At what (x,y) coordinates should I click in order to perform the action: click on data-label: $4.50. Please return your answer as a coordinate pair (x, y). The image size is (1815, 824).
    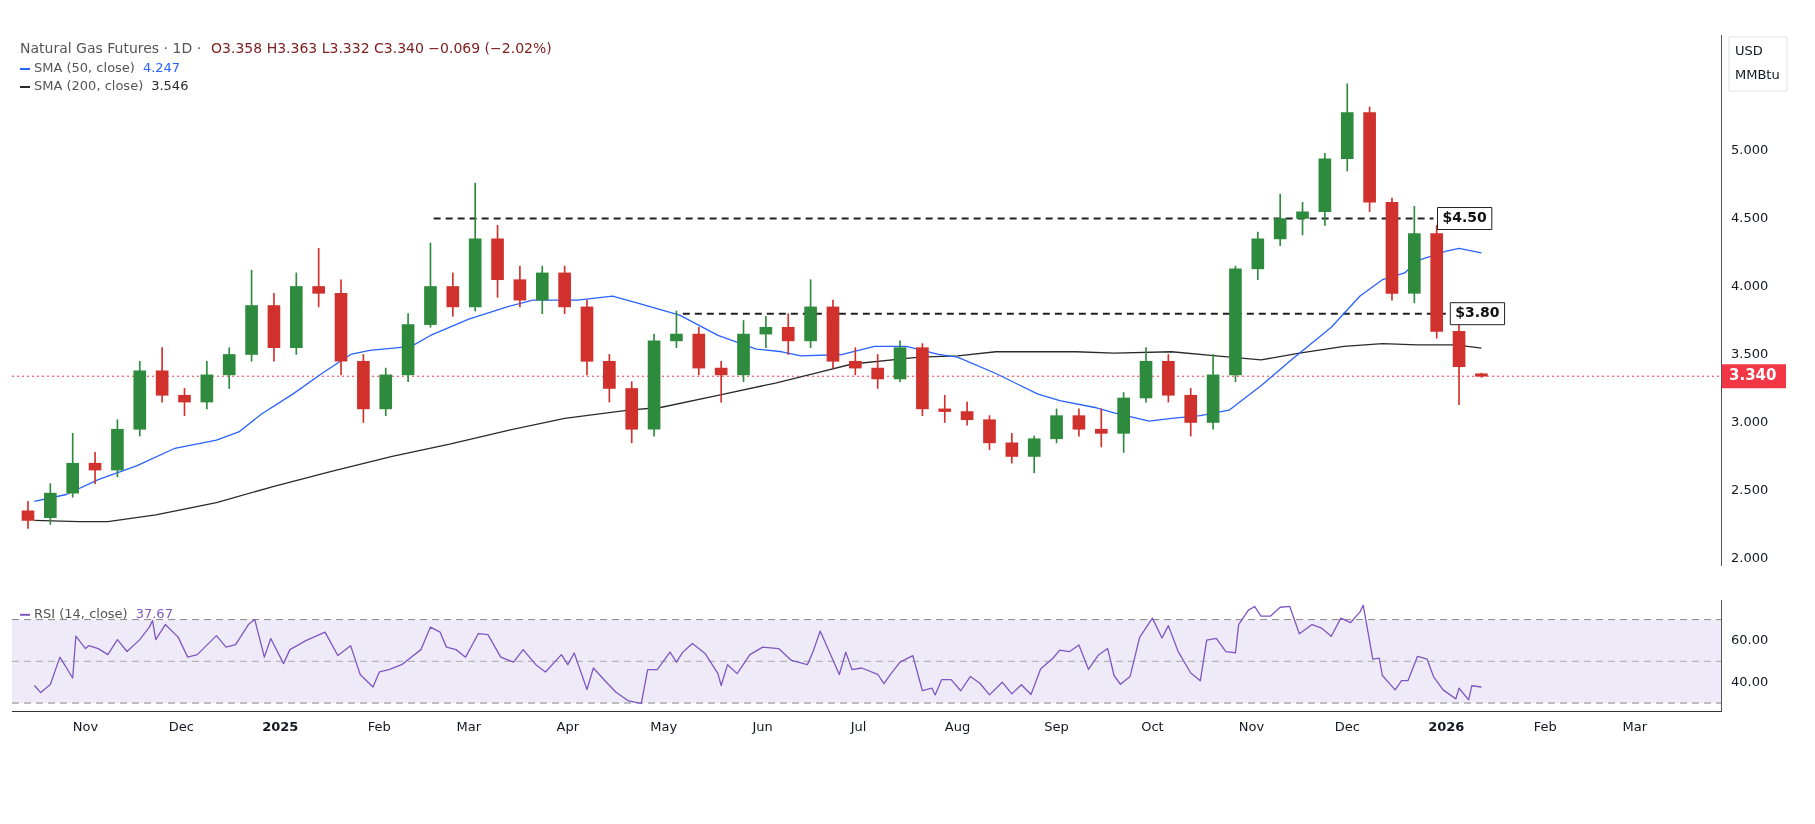
    Looking at the image, I should click on (1465, 217).